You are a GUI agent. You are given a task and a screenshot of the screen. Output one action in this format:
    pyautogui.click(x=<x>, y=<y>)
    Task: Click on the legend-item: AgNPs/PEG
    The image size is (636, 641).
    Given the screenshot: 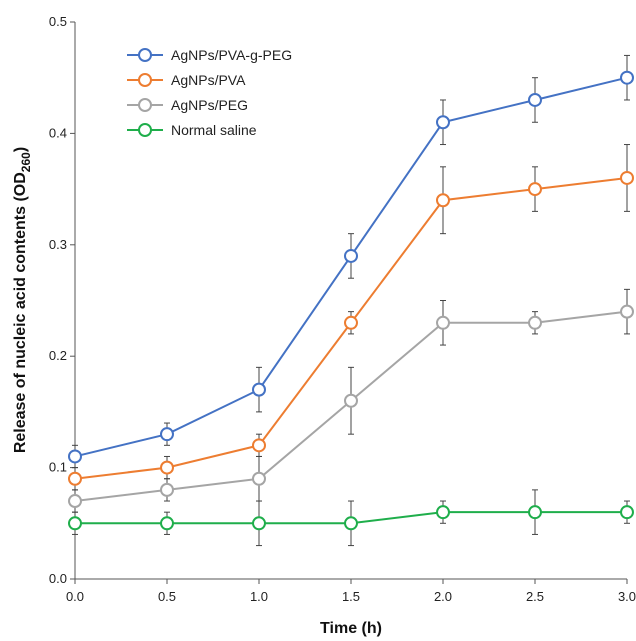 What is the action you would take?
    pyautogui.click(x=187, y=105)
    